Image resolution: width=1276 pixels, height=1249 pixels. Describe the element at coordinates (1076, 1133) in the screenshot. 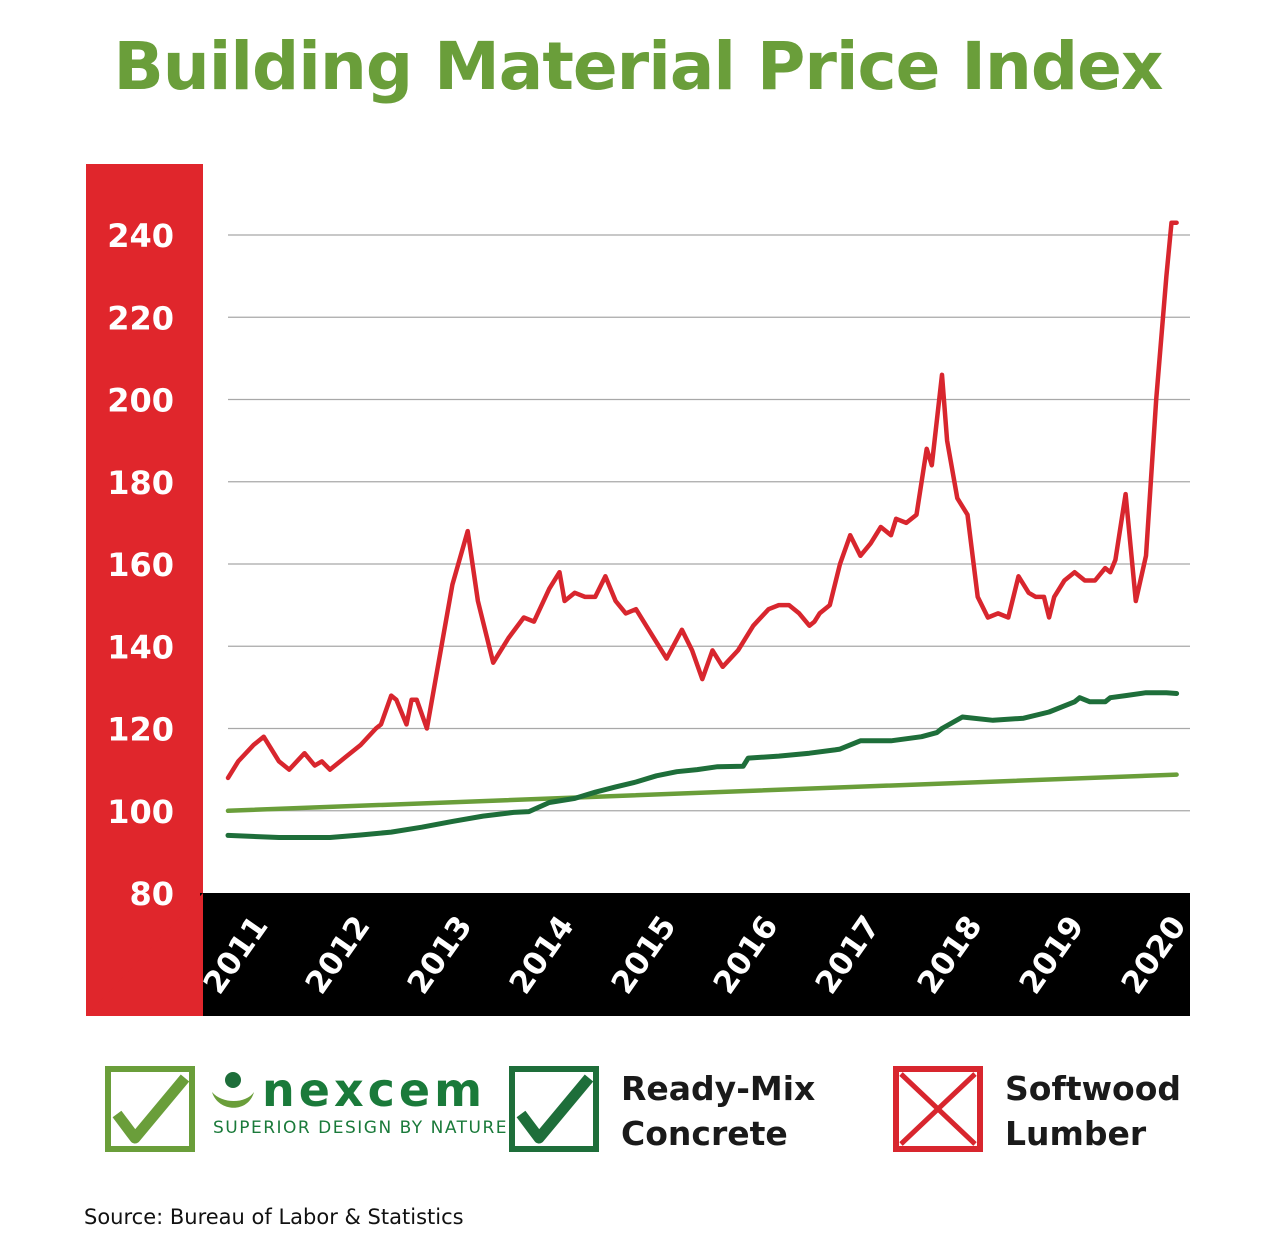

I see `legend-lumber-line-2: Lumber` at that location.